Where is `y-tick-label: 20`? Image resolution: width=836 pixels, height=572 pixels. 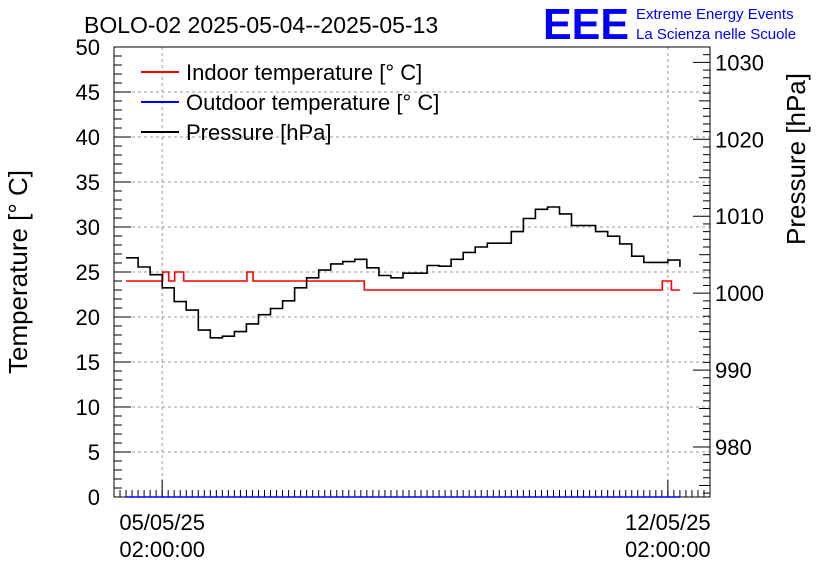 y-tick-label: 20 is located at coordinates (88, 317).